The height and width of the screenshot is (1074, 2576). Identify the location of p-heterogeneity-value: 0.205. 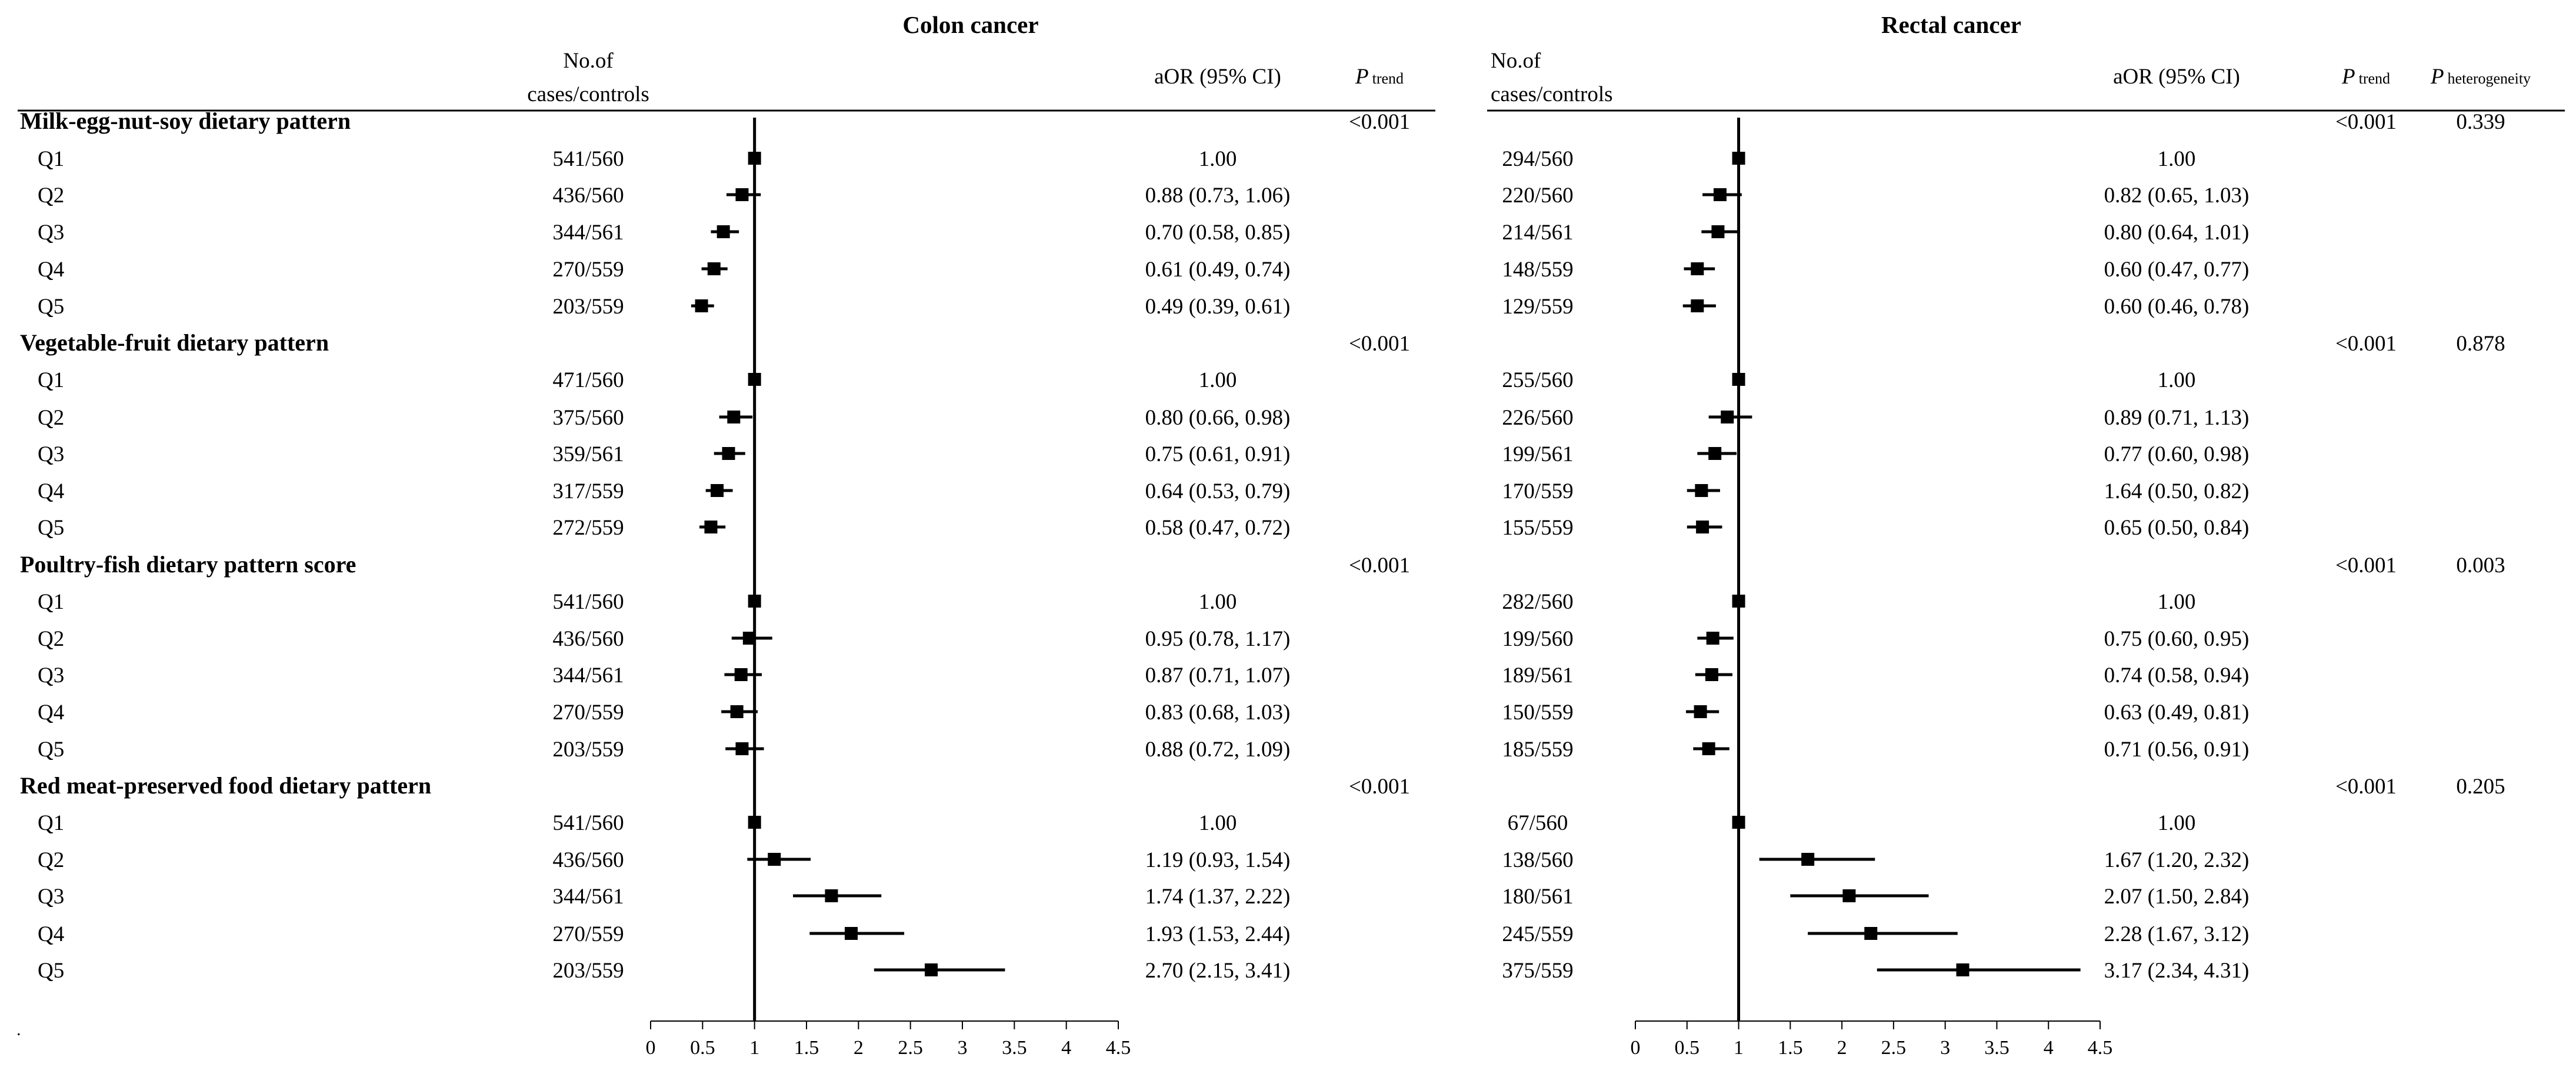
(2480, 787).